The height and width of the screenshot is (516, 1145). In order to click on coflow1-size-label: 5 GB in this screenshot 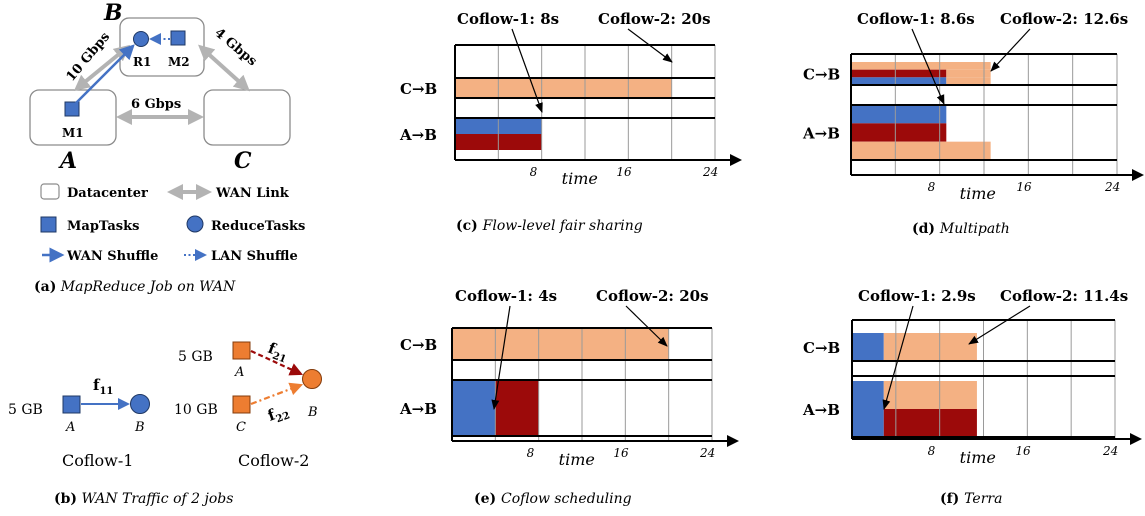, I will do `click(25, 410)`.